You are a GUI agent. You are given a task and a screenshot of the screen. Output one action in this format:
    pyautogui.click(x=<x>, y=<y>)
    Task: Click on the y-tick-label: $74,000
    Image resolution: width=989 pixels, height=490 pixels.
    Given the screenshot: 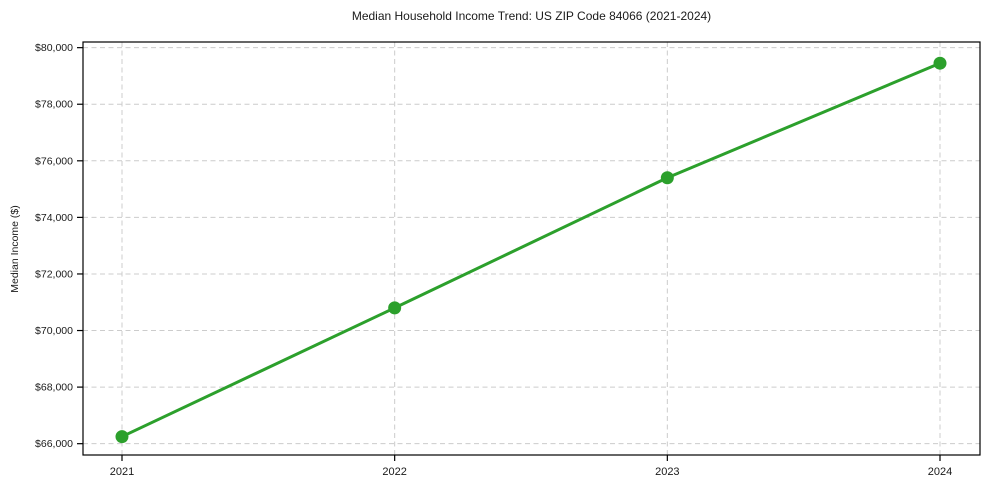 What is the action you would take?
    pyautogui.click(x=54, y=218)
    